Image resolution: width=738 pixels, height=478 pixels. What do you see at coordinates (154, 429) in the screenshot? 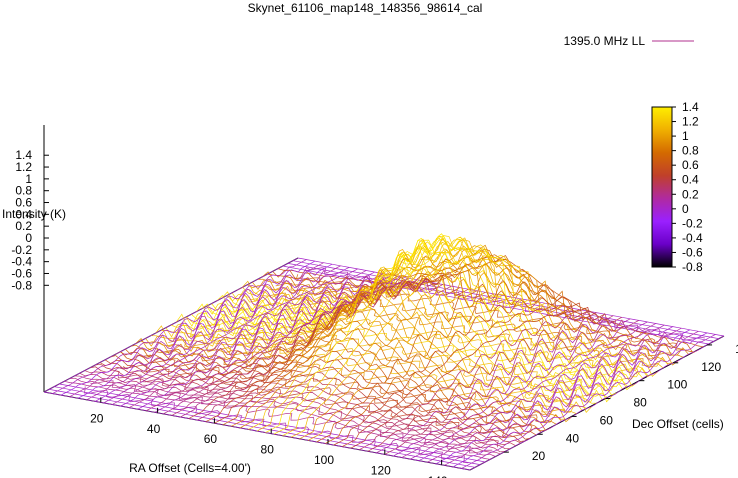
I see `x-tick-label: 40` at bounding box center [154, 429].